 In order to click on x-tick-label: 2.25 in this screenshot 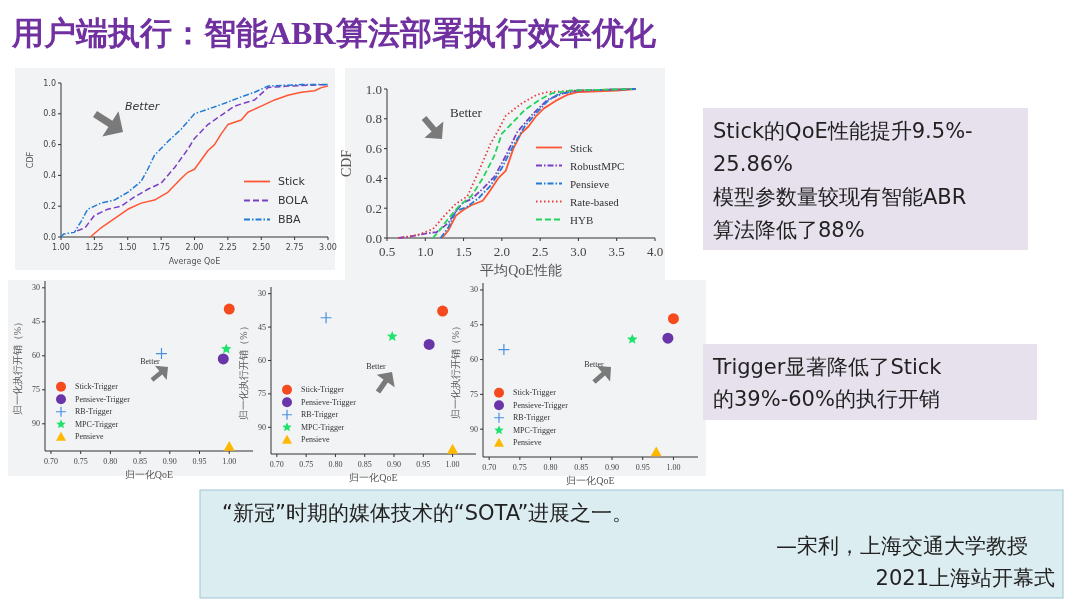, I will do `click(227, 247)`.